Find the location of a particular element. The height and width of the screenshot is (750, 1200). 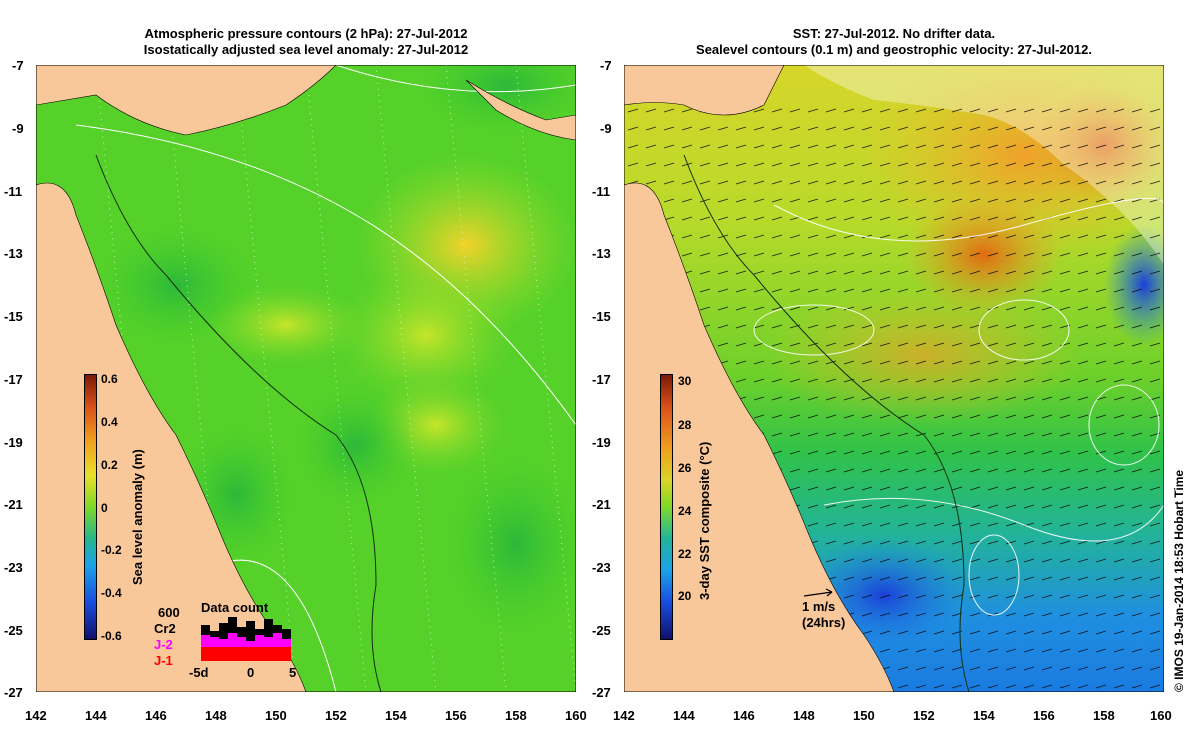

sst-tick-2: 26 is located at coordinates (685, 468).